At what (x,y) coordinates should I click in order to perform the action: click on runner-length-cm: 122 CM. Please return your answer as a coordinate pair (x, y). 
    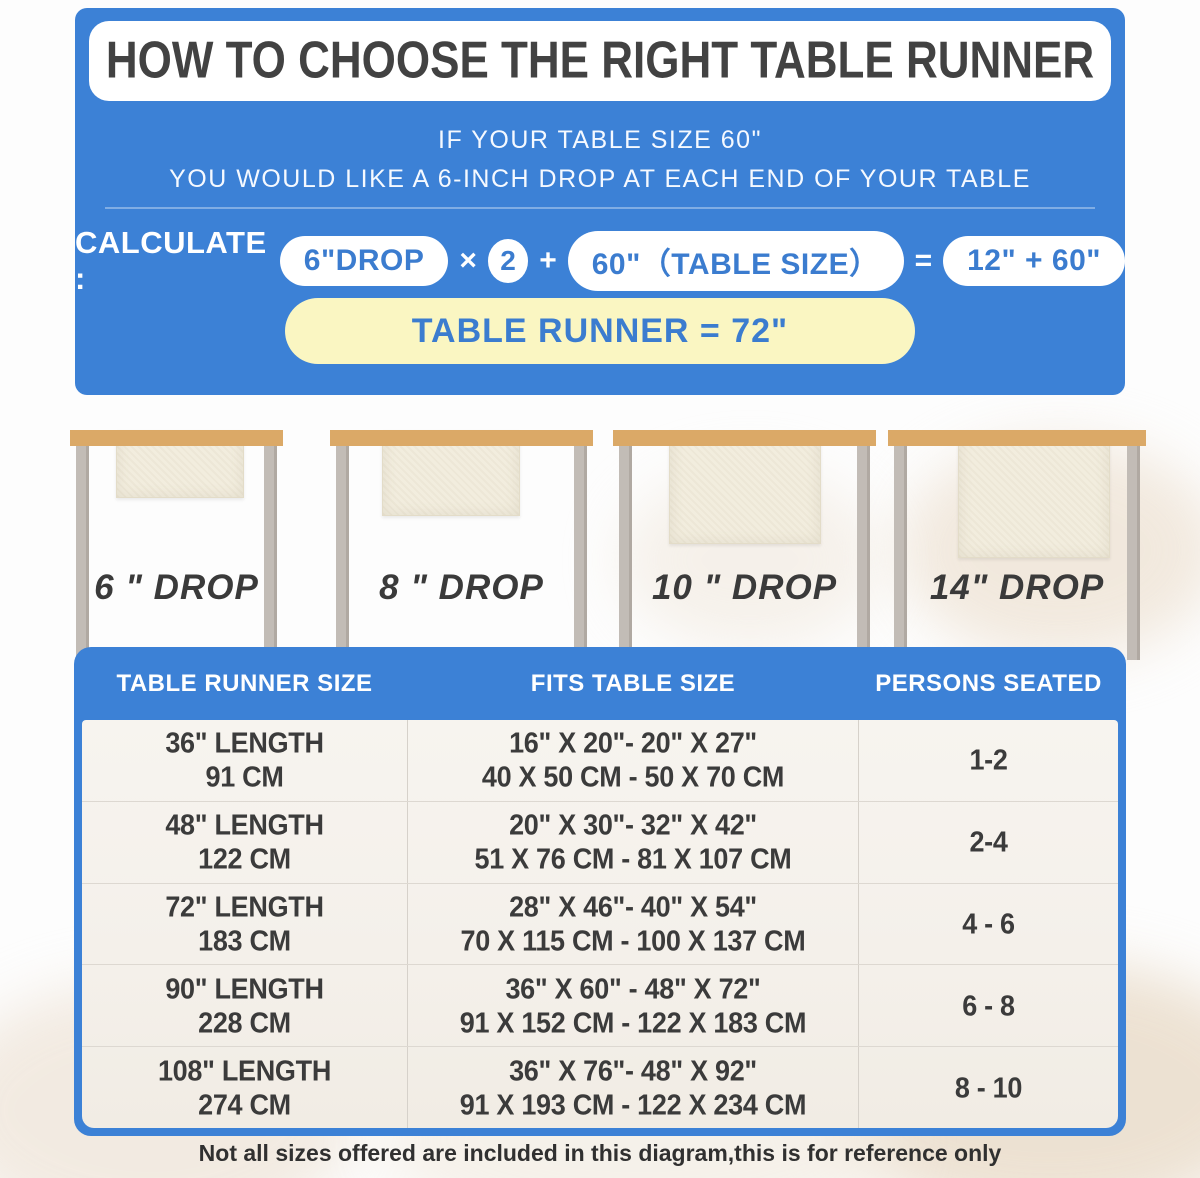
    Looking at the image, I should click on (244, 859).